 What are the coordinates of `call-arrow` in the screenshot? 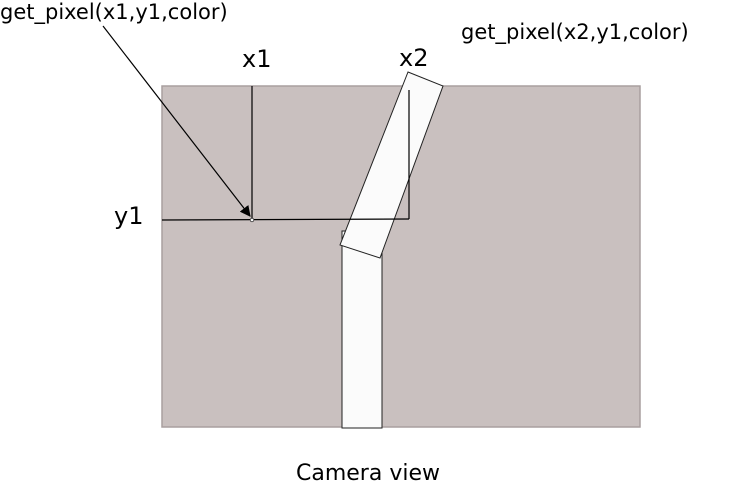 It's located at (176, 121).